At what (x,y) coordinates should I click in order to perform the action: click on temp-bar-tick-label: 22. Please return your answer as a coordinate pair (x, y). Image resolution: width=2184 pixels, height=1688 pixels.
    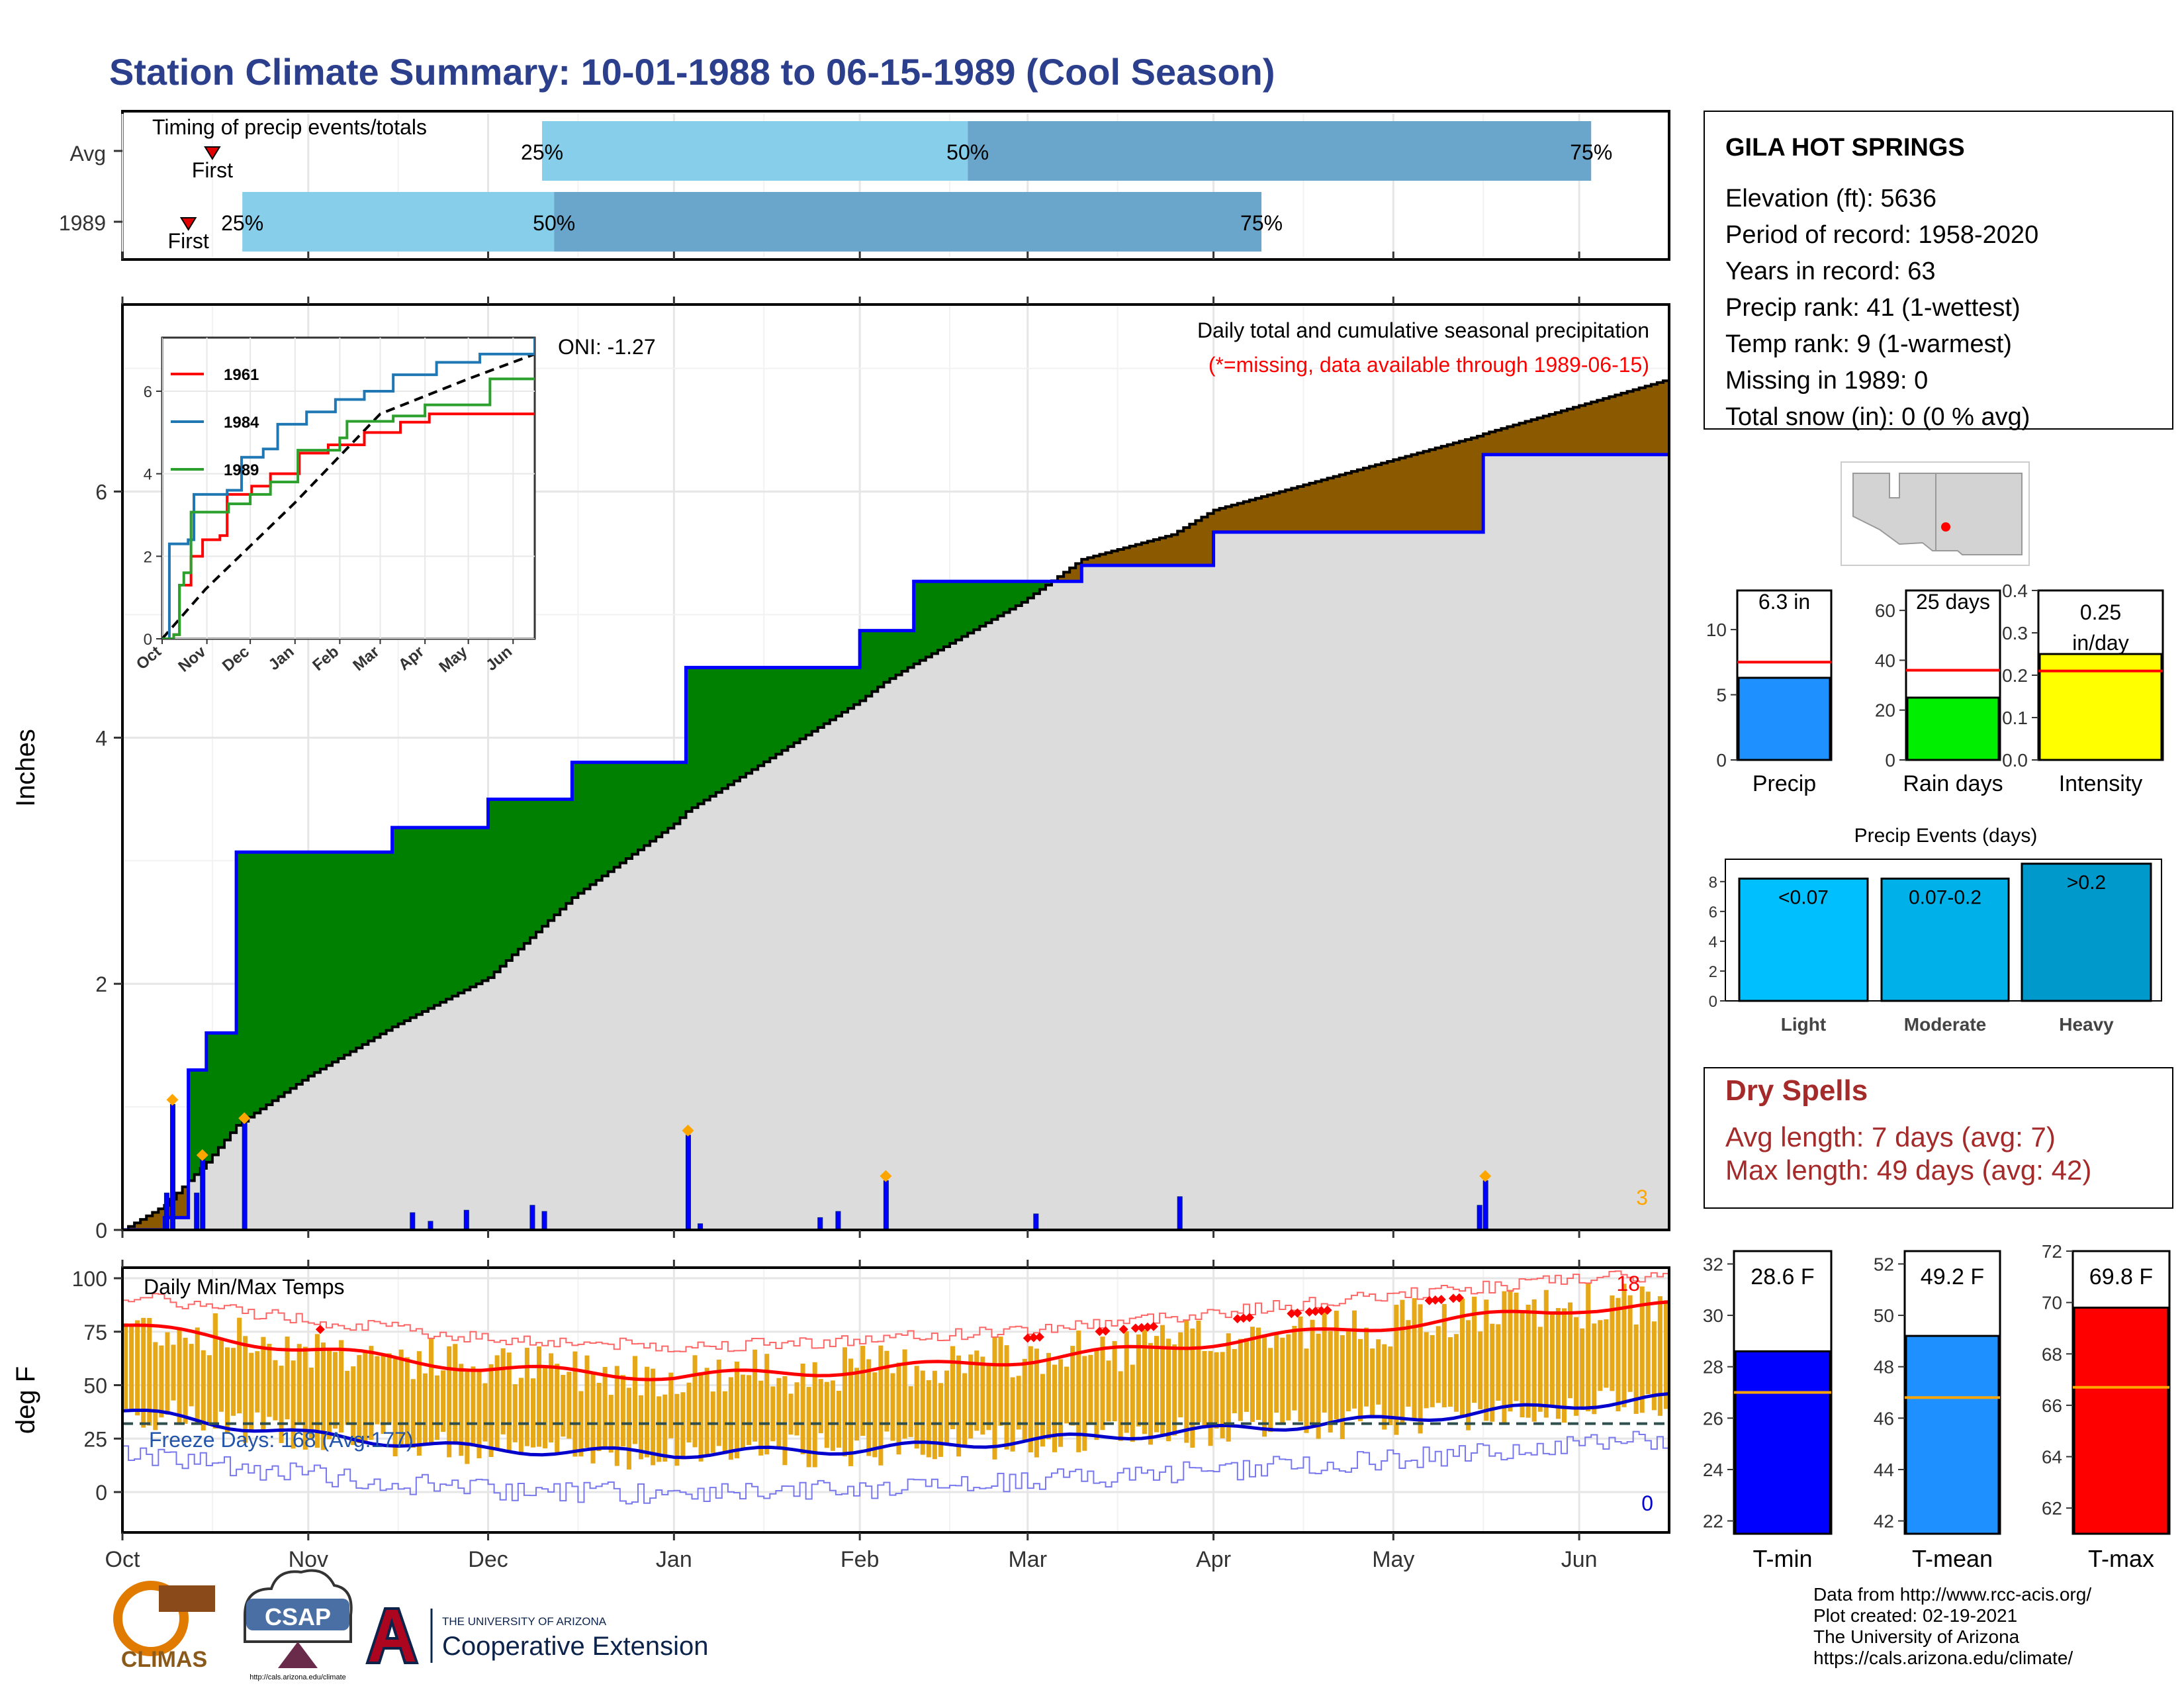
    Looking at the image, I should click on (1713, 1521).